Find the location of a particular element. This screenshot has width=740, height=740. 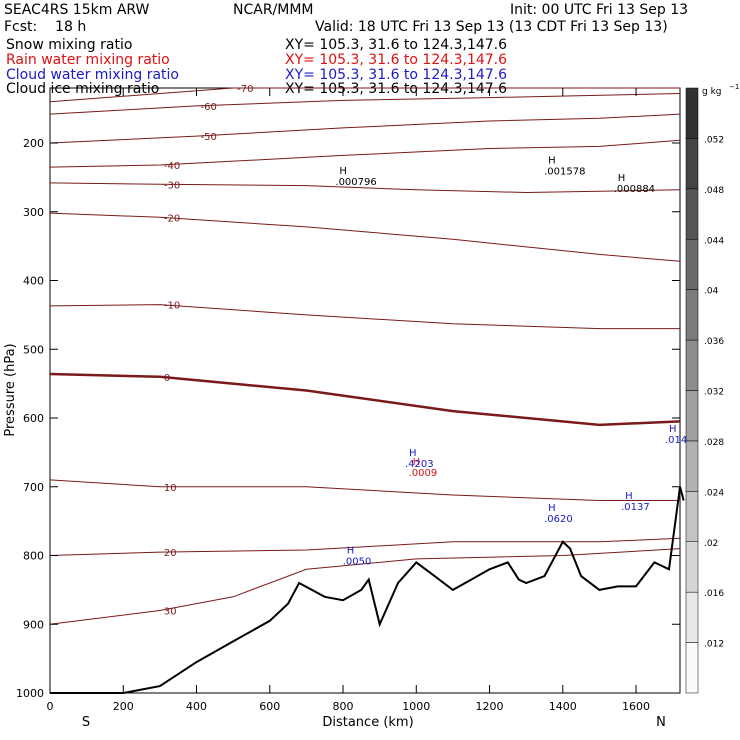

x-end-label-left: S is located at coordinates (86, 722).